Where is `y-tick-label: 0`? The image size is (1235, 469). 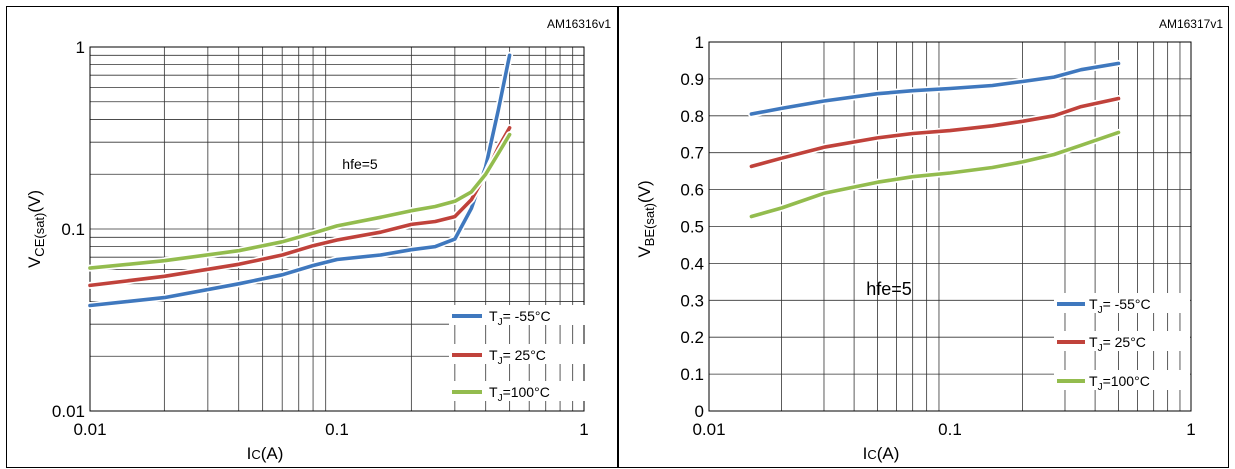
y-tick-label: 0 is located at coordinates (699, 411).